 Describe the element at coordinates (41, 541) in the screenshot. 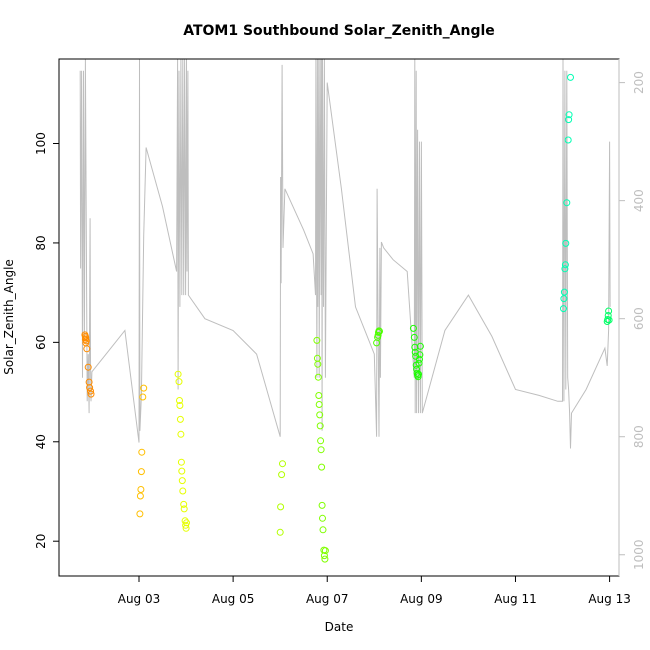

I see `y-tick-label: 20` at that location.